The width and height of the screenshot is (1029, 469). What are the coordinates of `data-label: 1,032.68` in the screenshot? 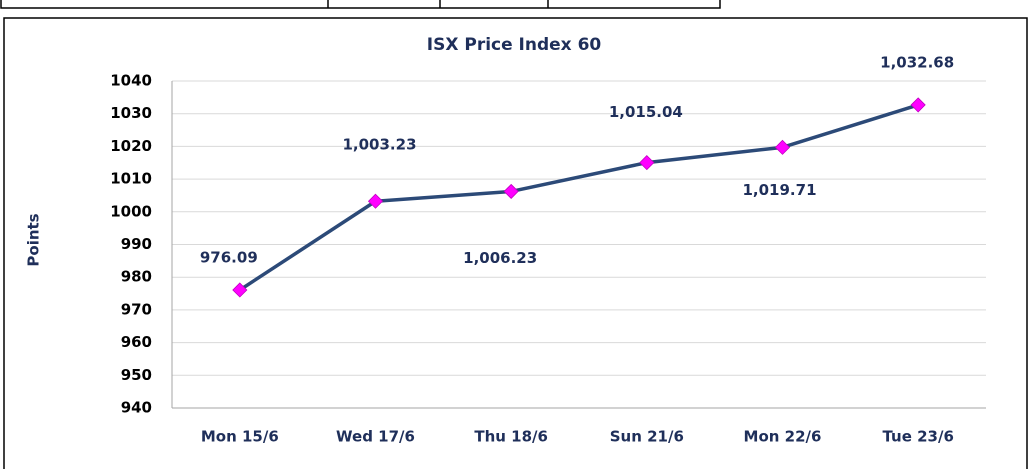 It's located at (917, 62).